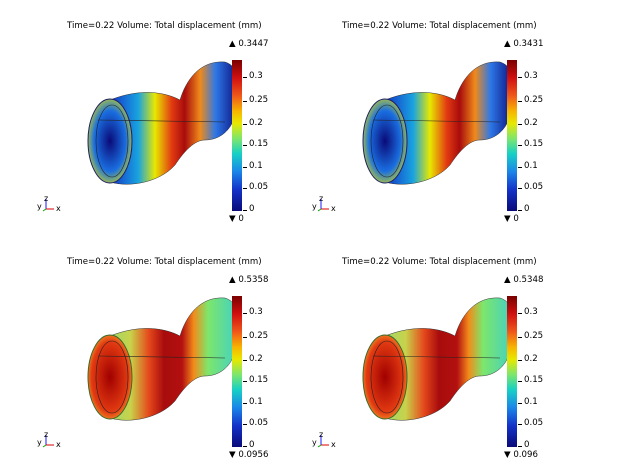  What do you see at coordinates (249, 44) in the screenshot?
I see `colorbar-max: ▲ 0.3447` at bounding box center [249, 44].